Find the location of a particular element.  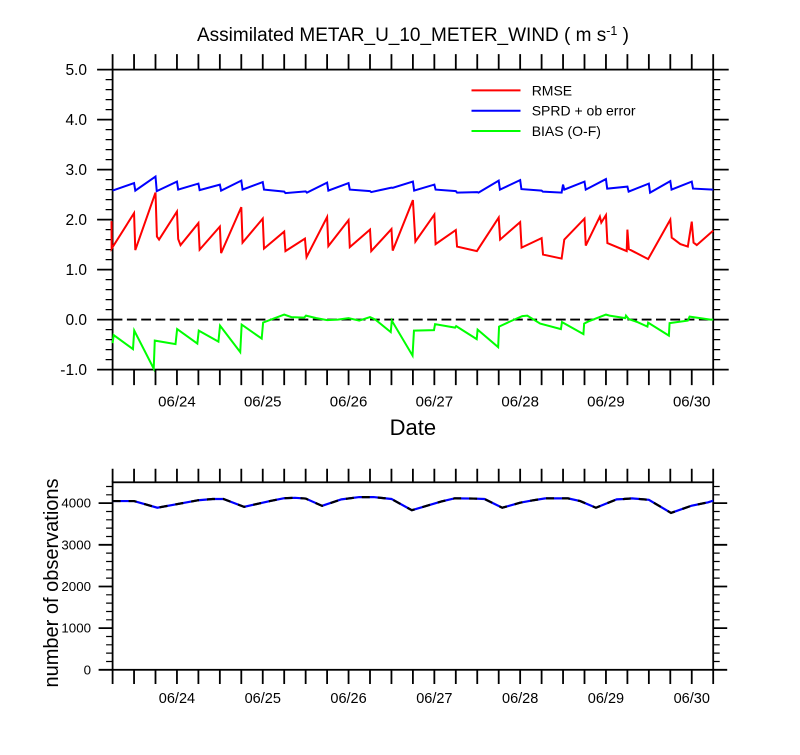

svg-text: 4.0 is located at coordinates (76, 120).